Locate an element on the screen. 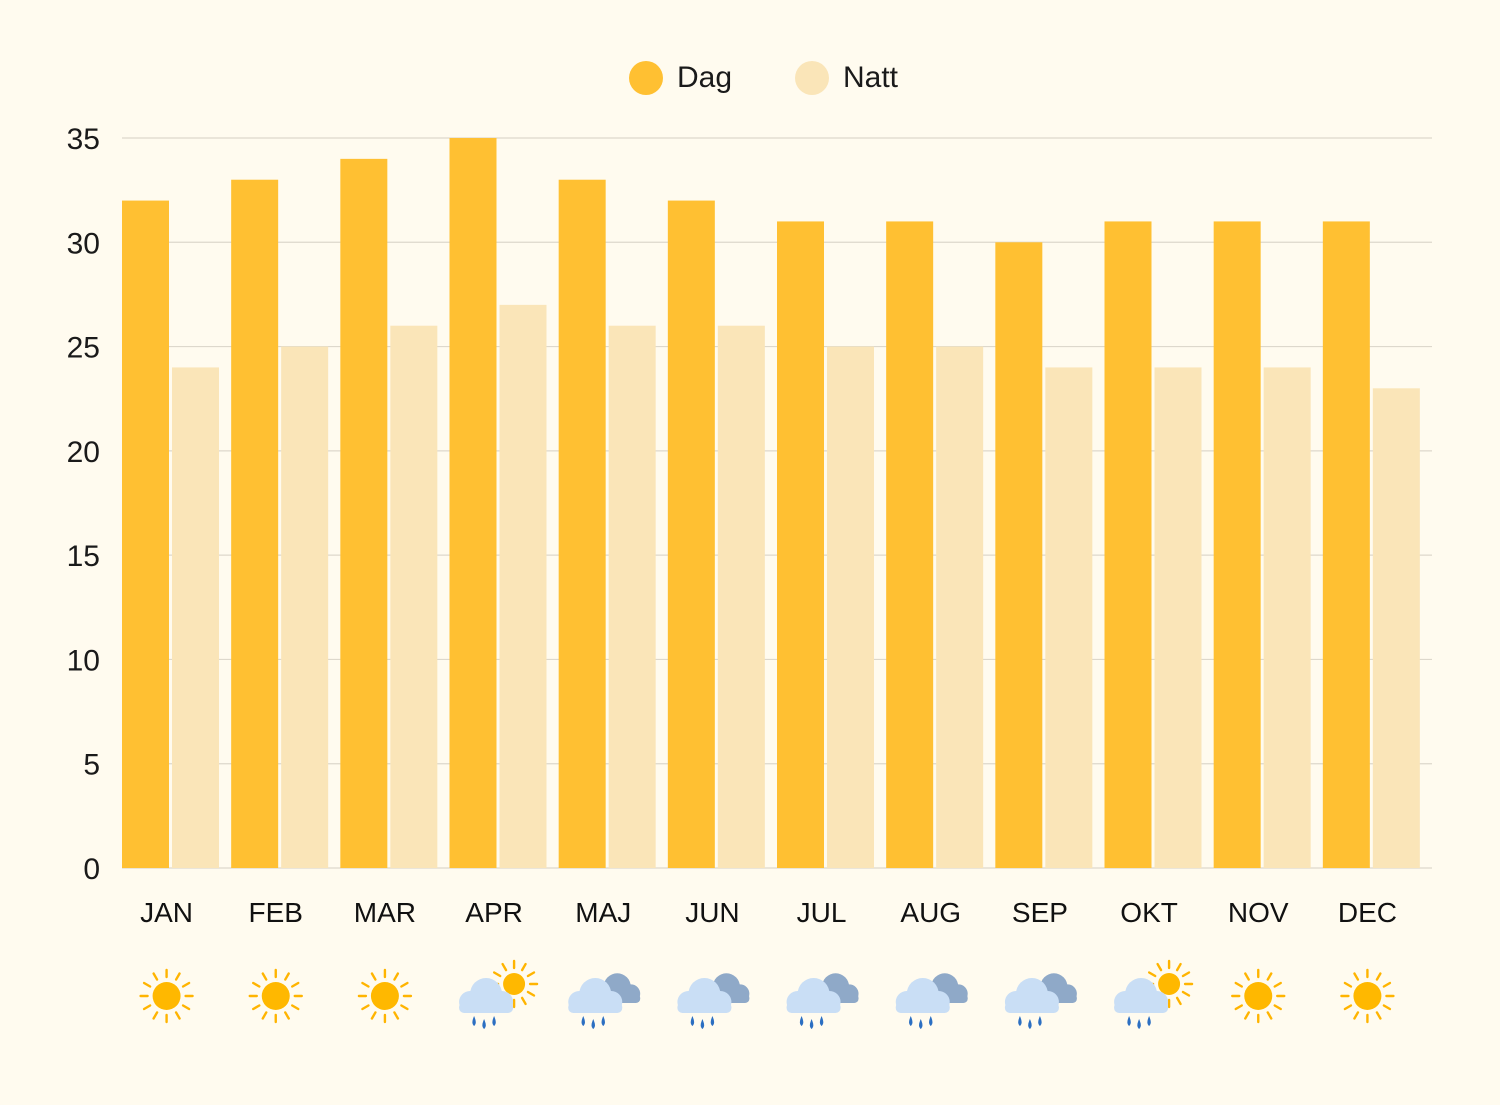 This screenshot has width=1500, height=1105. bar-dag-apr is located at coordinates (473, 503).